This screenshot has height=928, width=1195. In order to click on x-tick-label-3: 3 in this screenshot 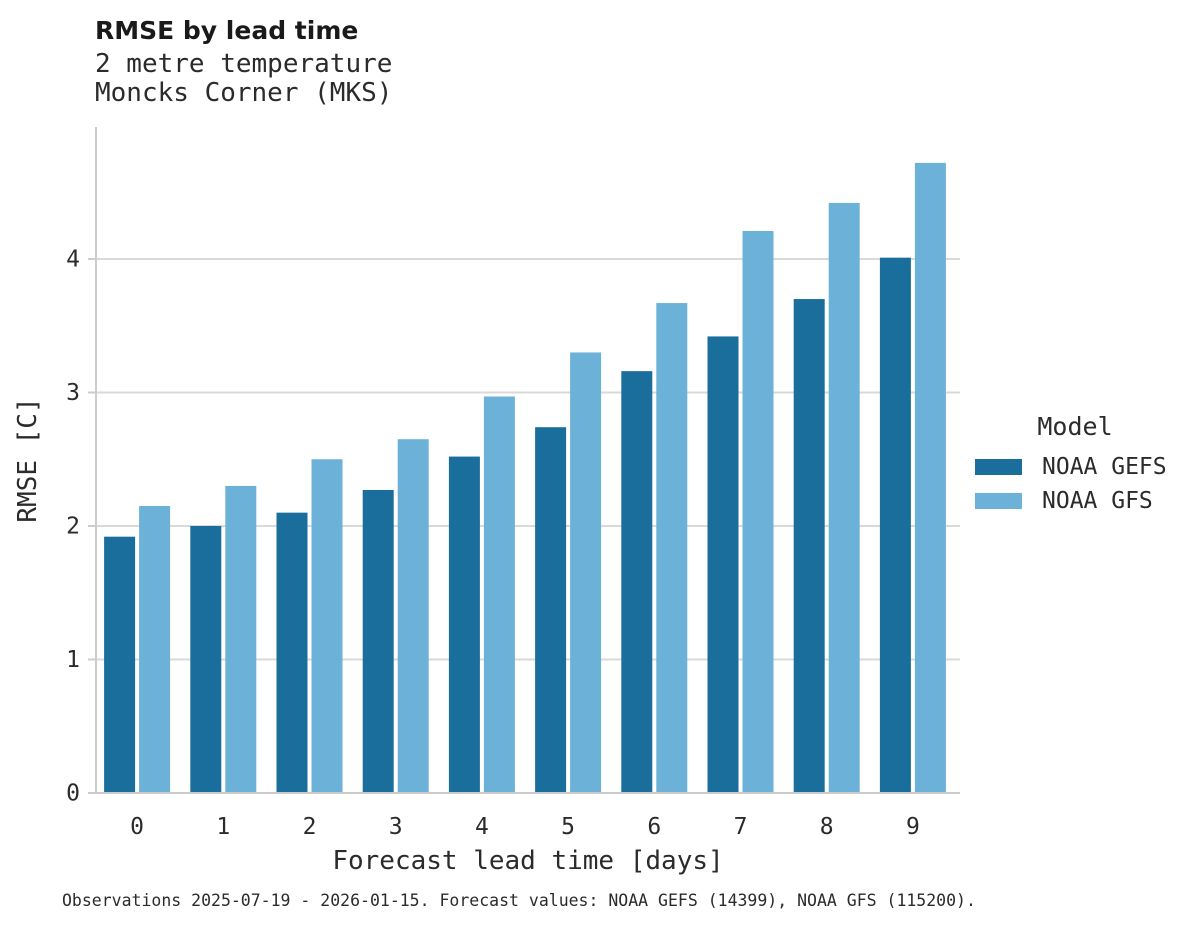, I will do `click(396, 827)`.